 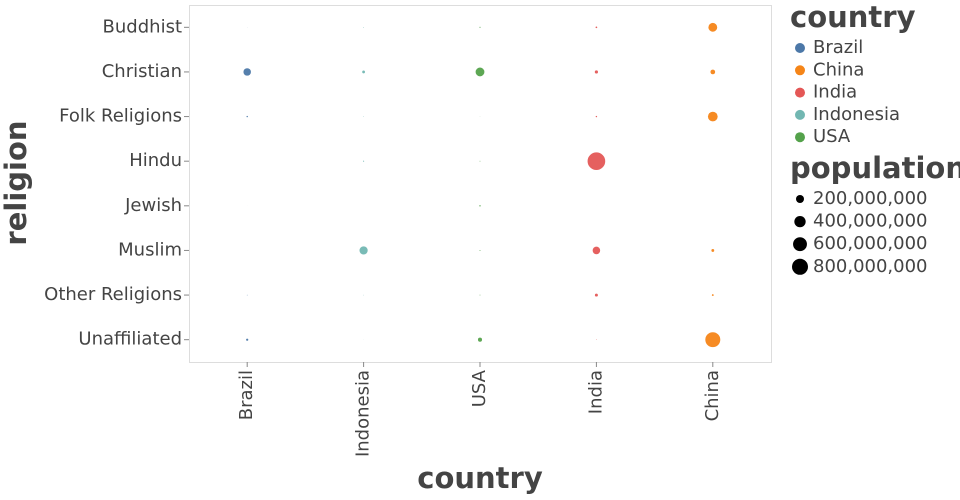 I want to click on y-tick-label: Jewish, so click(x=153, y=205).